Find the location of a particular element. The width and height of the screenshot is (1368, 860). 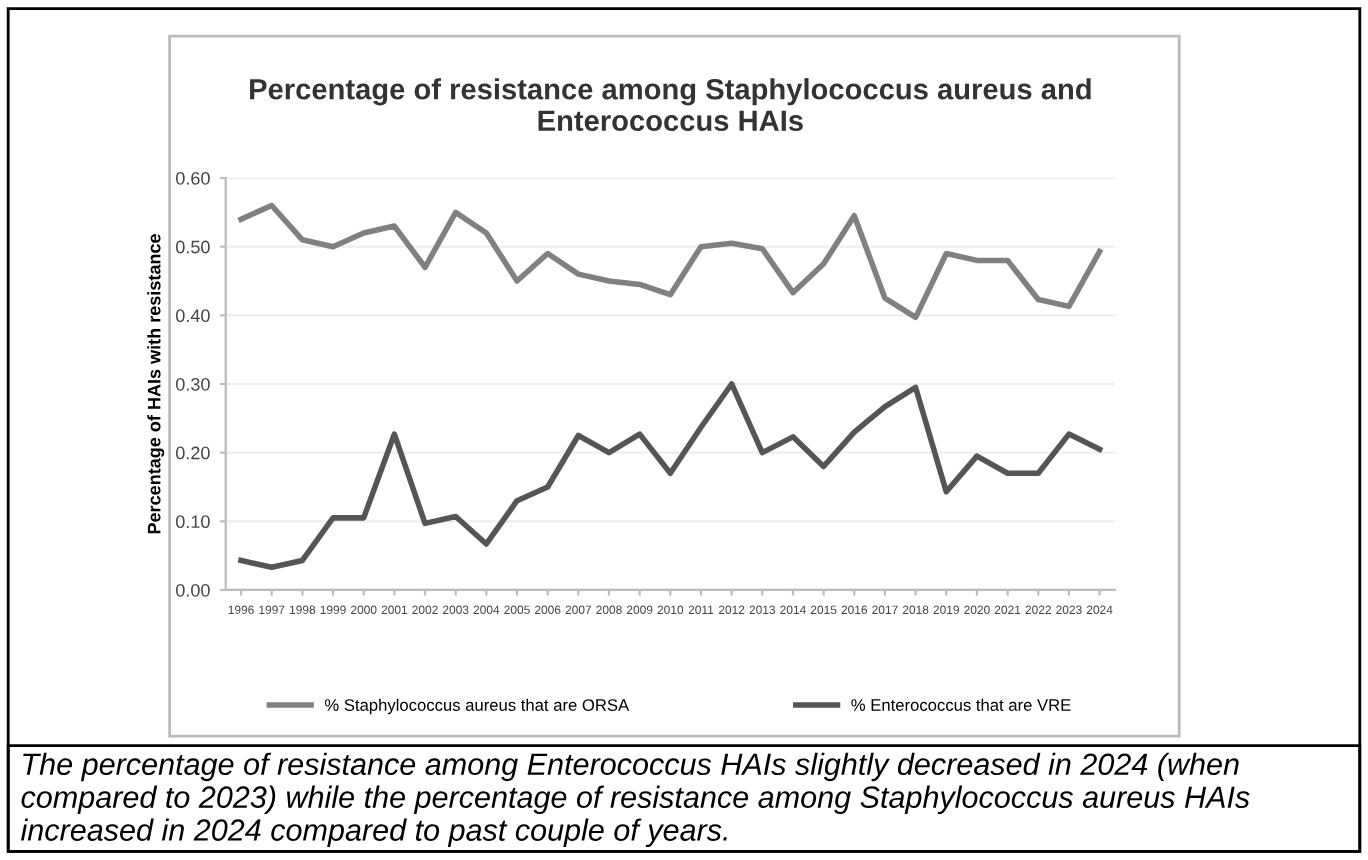

y-tick-label: 0.30 is located at coordinates (193, 384).